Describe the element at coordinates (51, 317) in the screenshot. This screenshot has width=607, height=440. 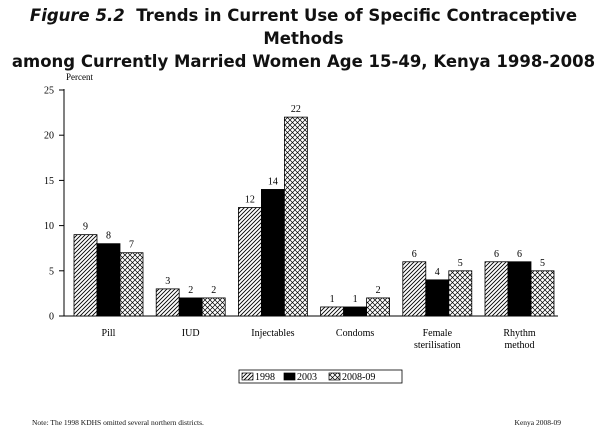
I see `y-tick-label: 0` at that location.